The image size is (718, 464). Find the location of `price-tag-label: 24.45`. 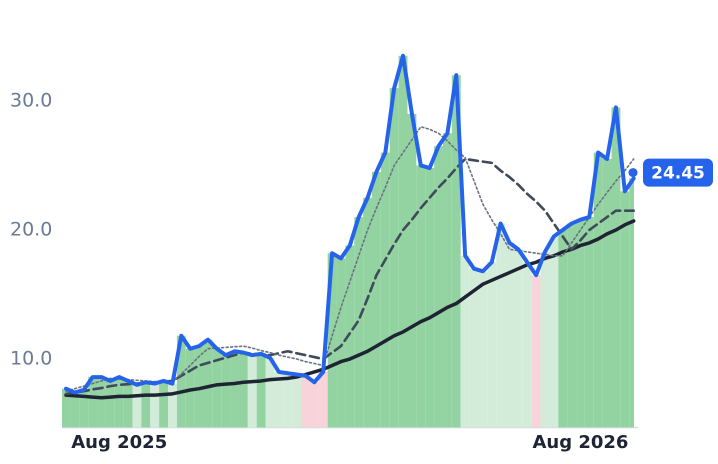

price-tag-label: 24.45 is located at coordinates (678, 174).